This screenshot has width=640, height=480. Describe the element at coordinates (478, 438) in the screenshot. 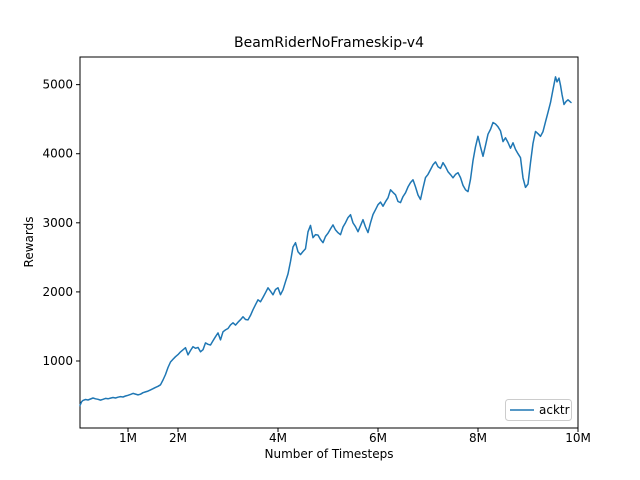

I see `x-tick-label: 8M` at that location.